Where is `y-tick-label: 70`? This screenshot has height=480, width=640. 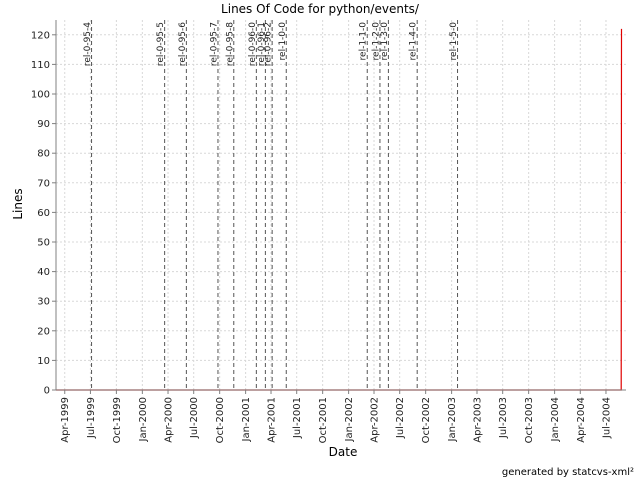 y-tick-label: 70 is located at coordinates (43, 183).